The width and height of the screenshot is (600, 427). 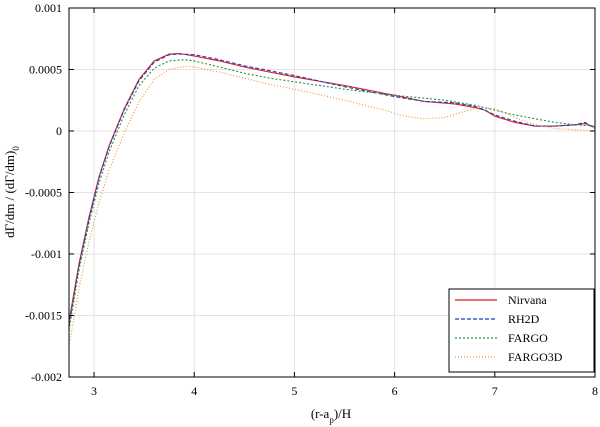 I want to click on y-tick-label: -0.0015, so click(x=43, y=316).